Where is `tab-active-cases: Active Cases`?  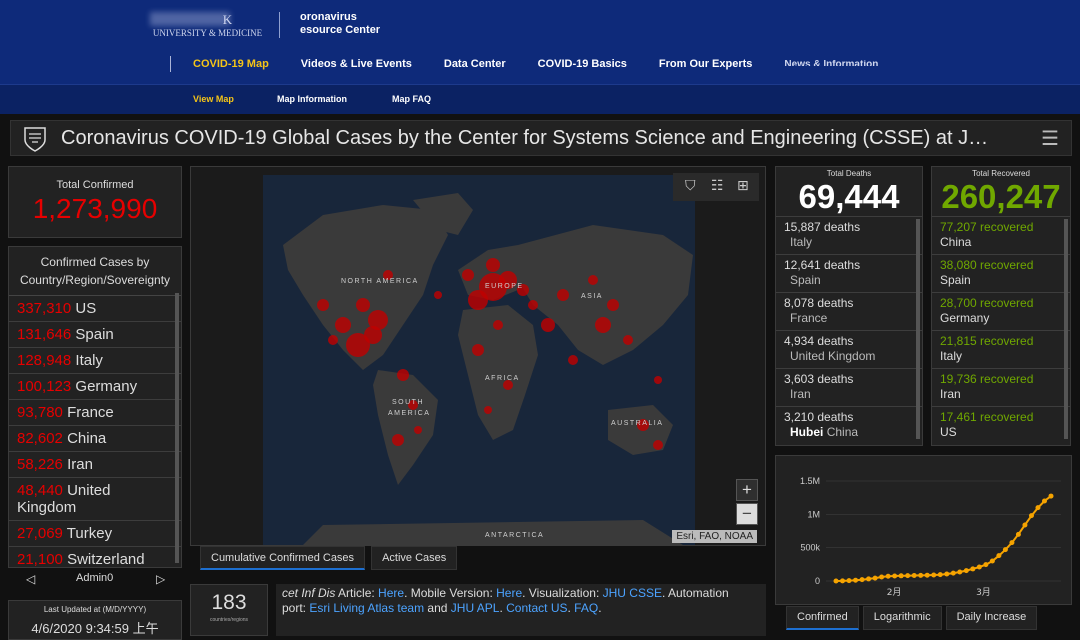
tab-active-cases: Active Cases is located at coordinates (414, 558).